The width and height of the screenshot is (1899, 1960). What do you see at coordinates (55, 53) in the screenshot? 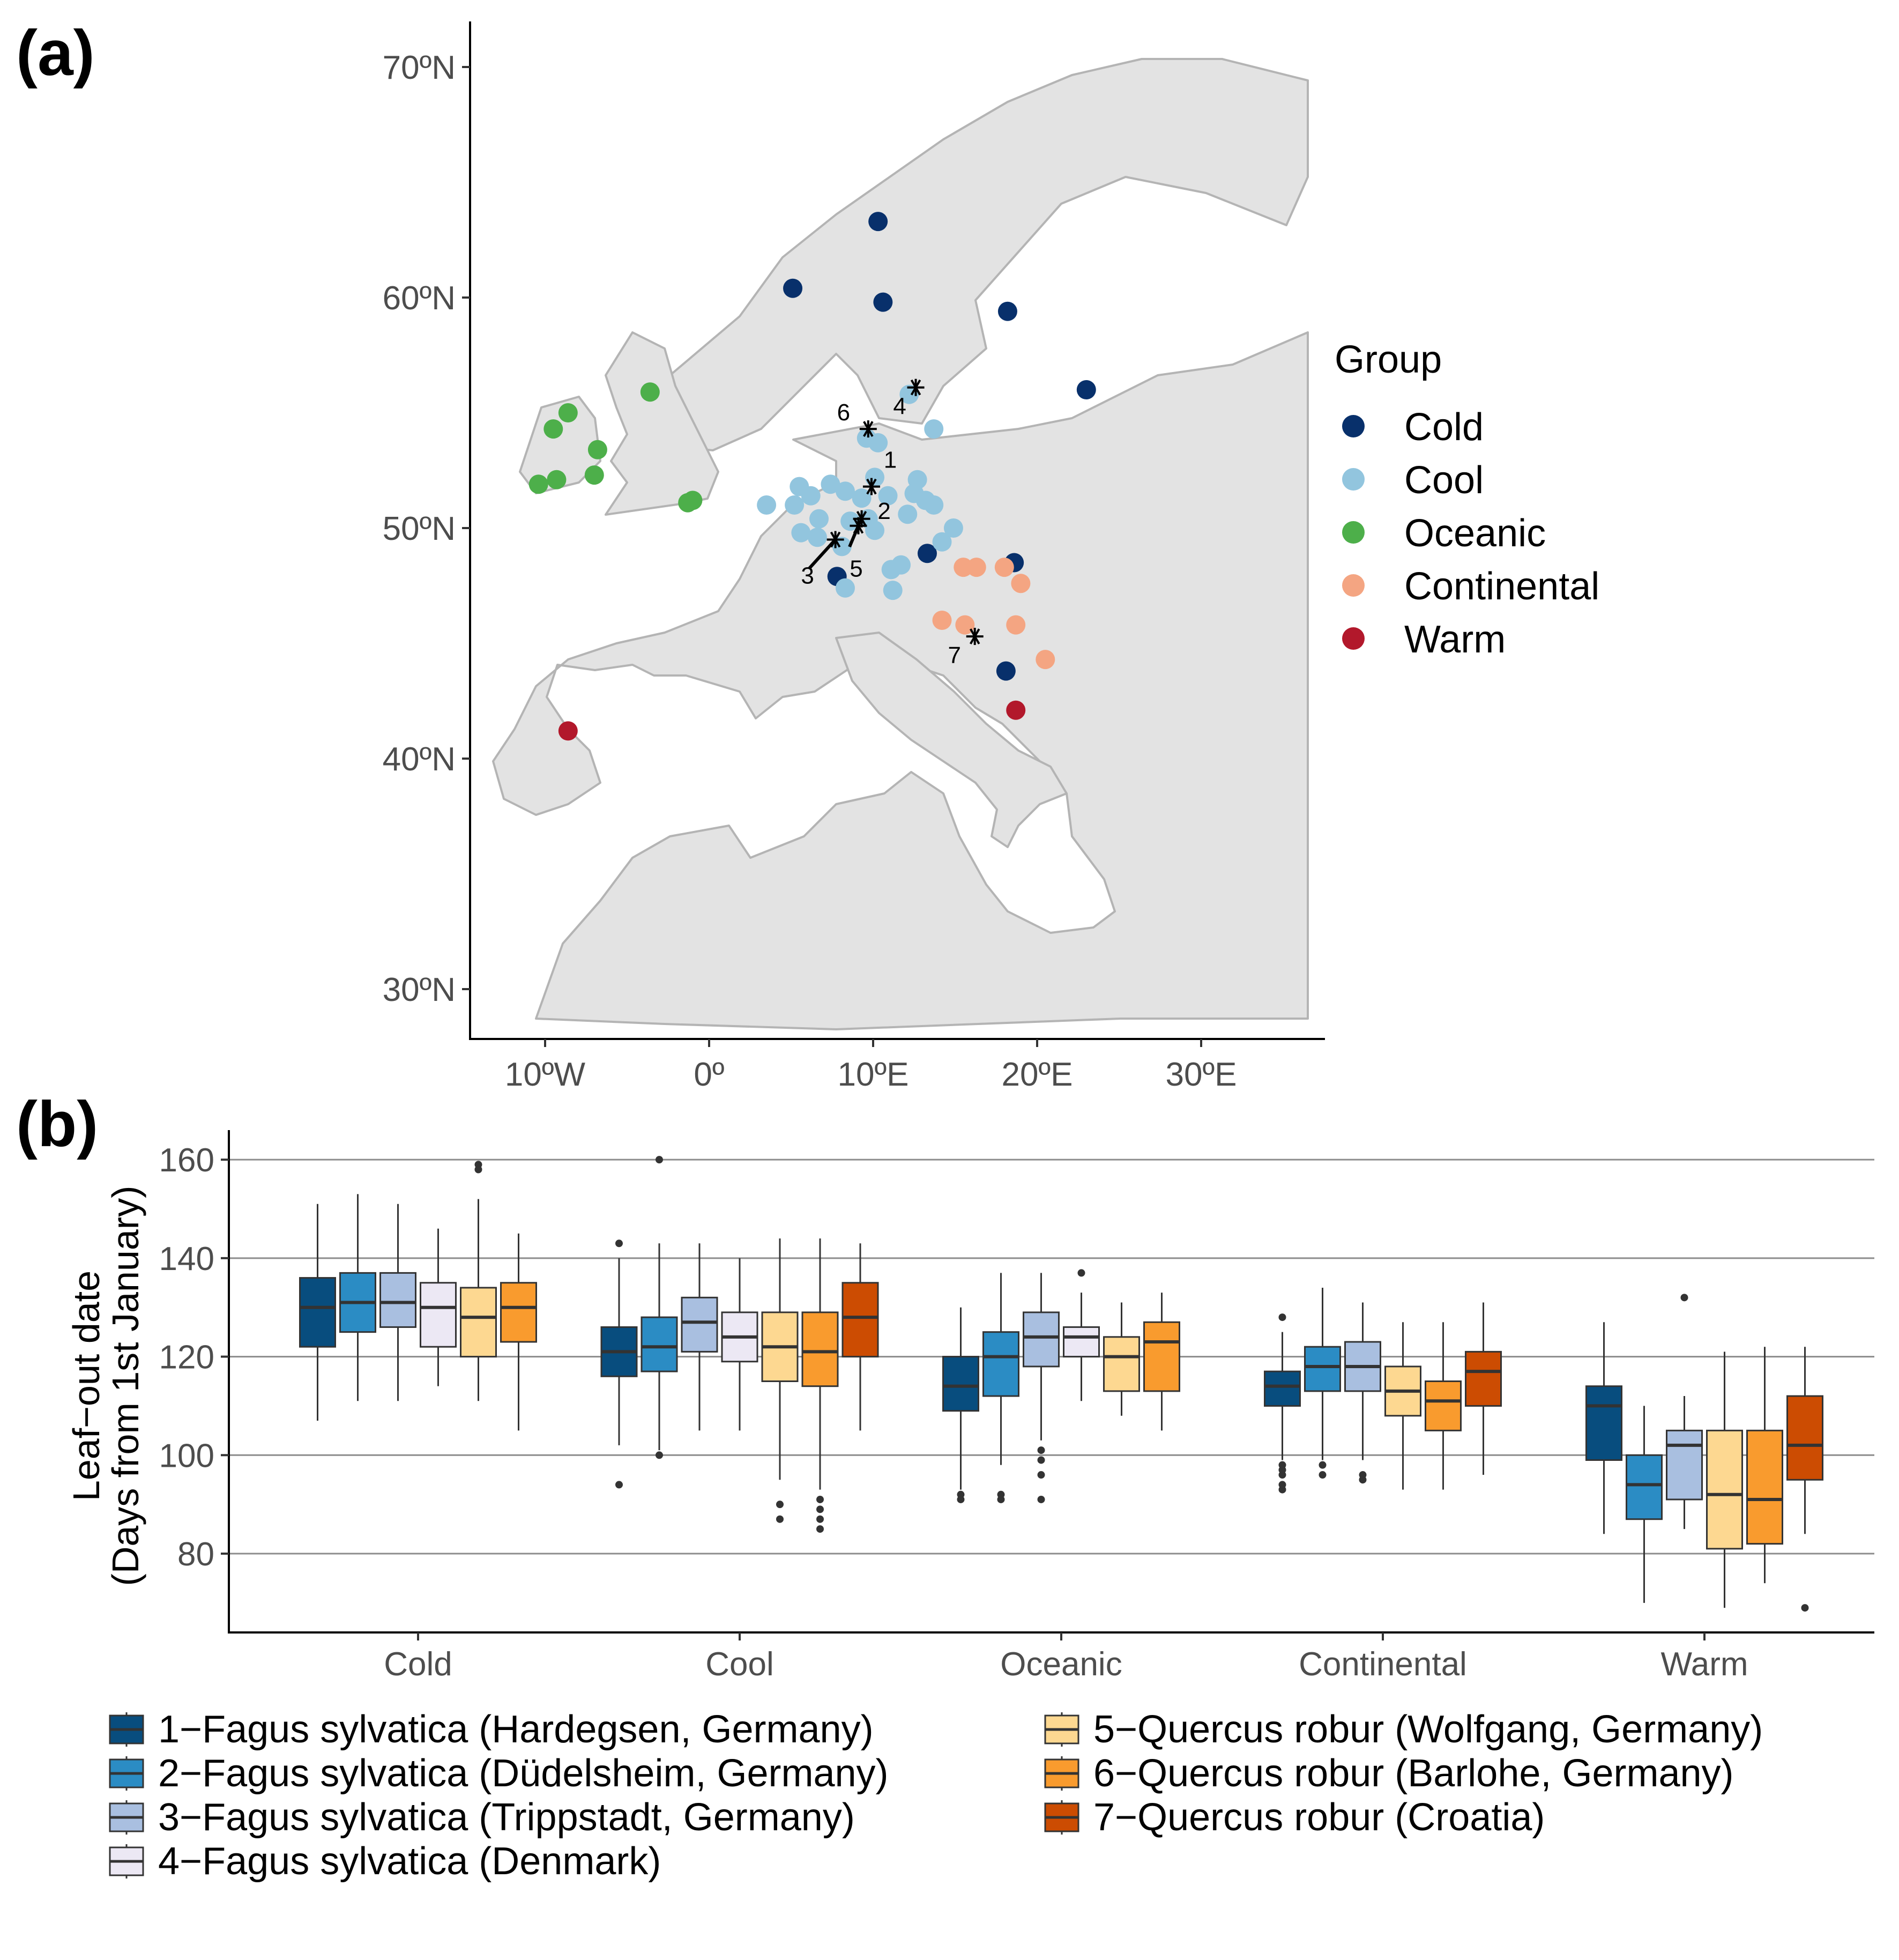
I see `panel-a-label: (a)` at bounding box center [55, 53].